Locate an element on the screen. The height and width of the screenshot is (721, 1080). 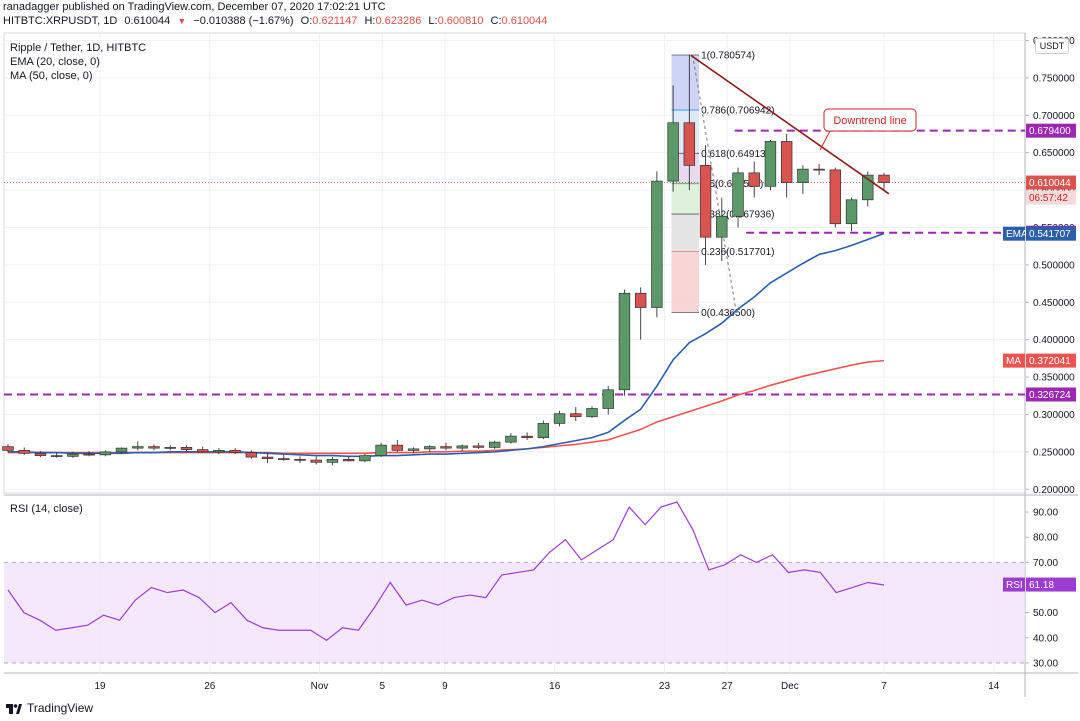
ma-tag: MA 0.372041 is located at coordinates (1039, 360).